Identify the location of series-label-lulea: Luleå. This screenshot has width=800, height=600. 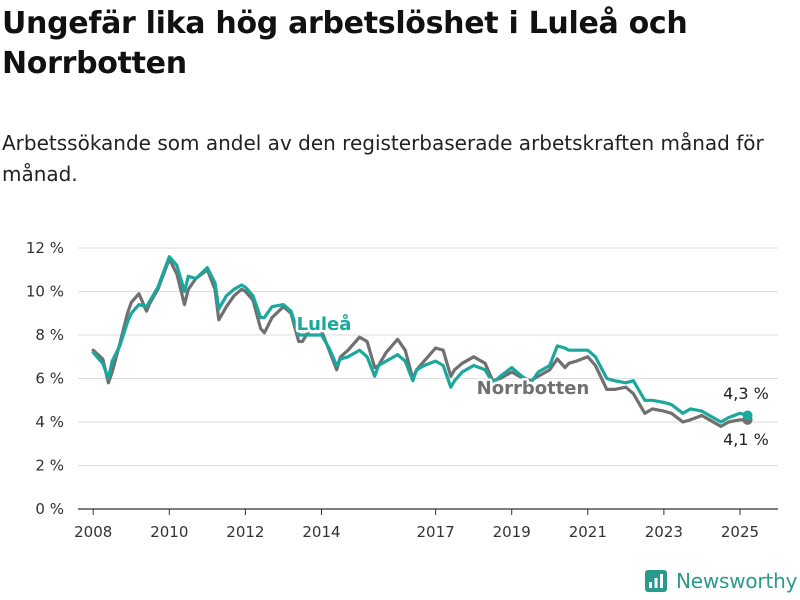
(324, 324).